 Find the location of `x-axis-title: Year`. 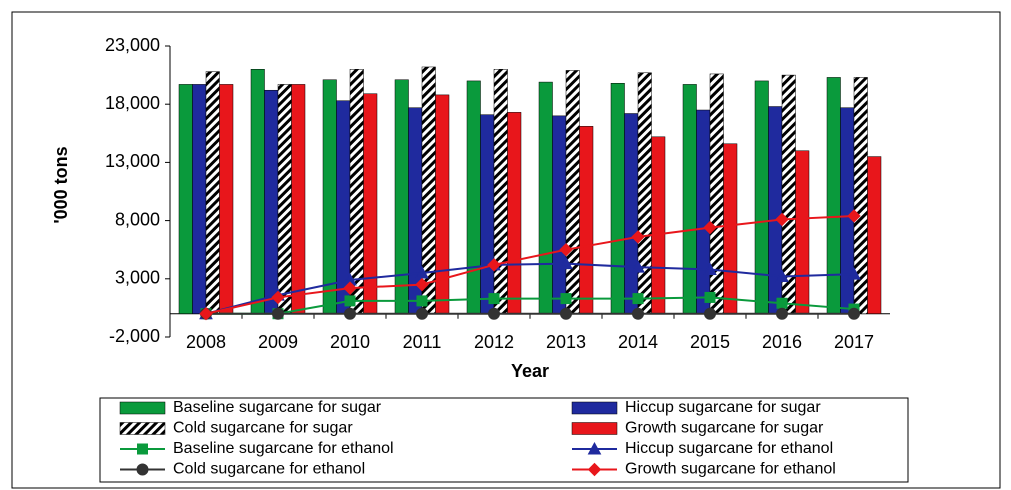

x-axis-title: Year is located at coordinates (530, 371).